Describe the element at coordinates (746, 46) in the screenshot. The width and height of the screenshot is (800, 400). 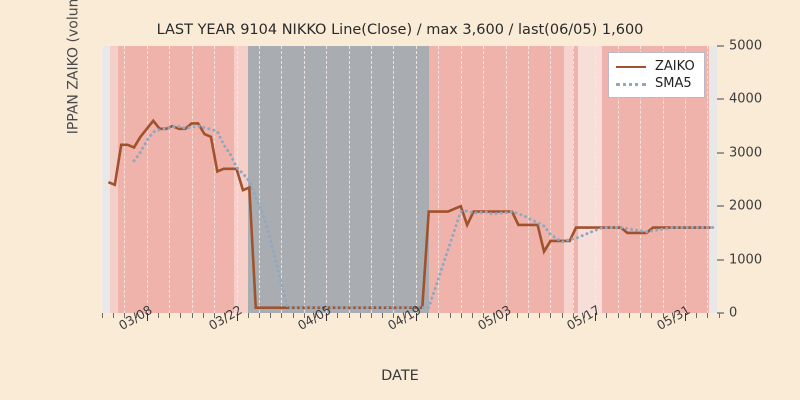
I see `y-tick-label: 5000` at that location.